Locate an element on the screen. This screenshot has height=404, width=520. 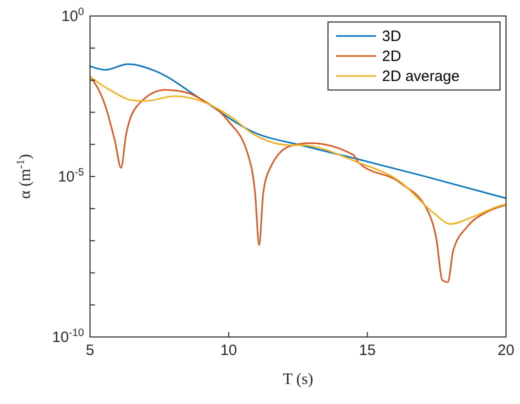
legend-label: 2D is located at coordinates (392, 56).